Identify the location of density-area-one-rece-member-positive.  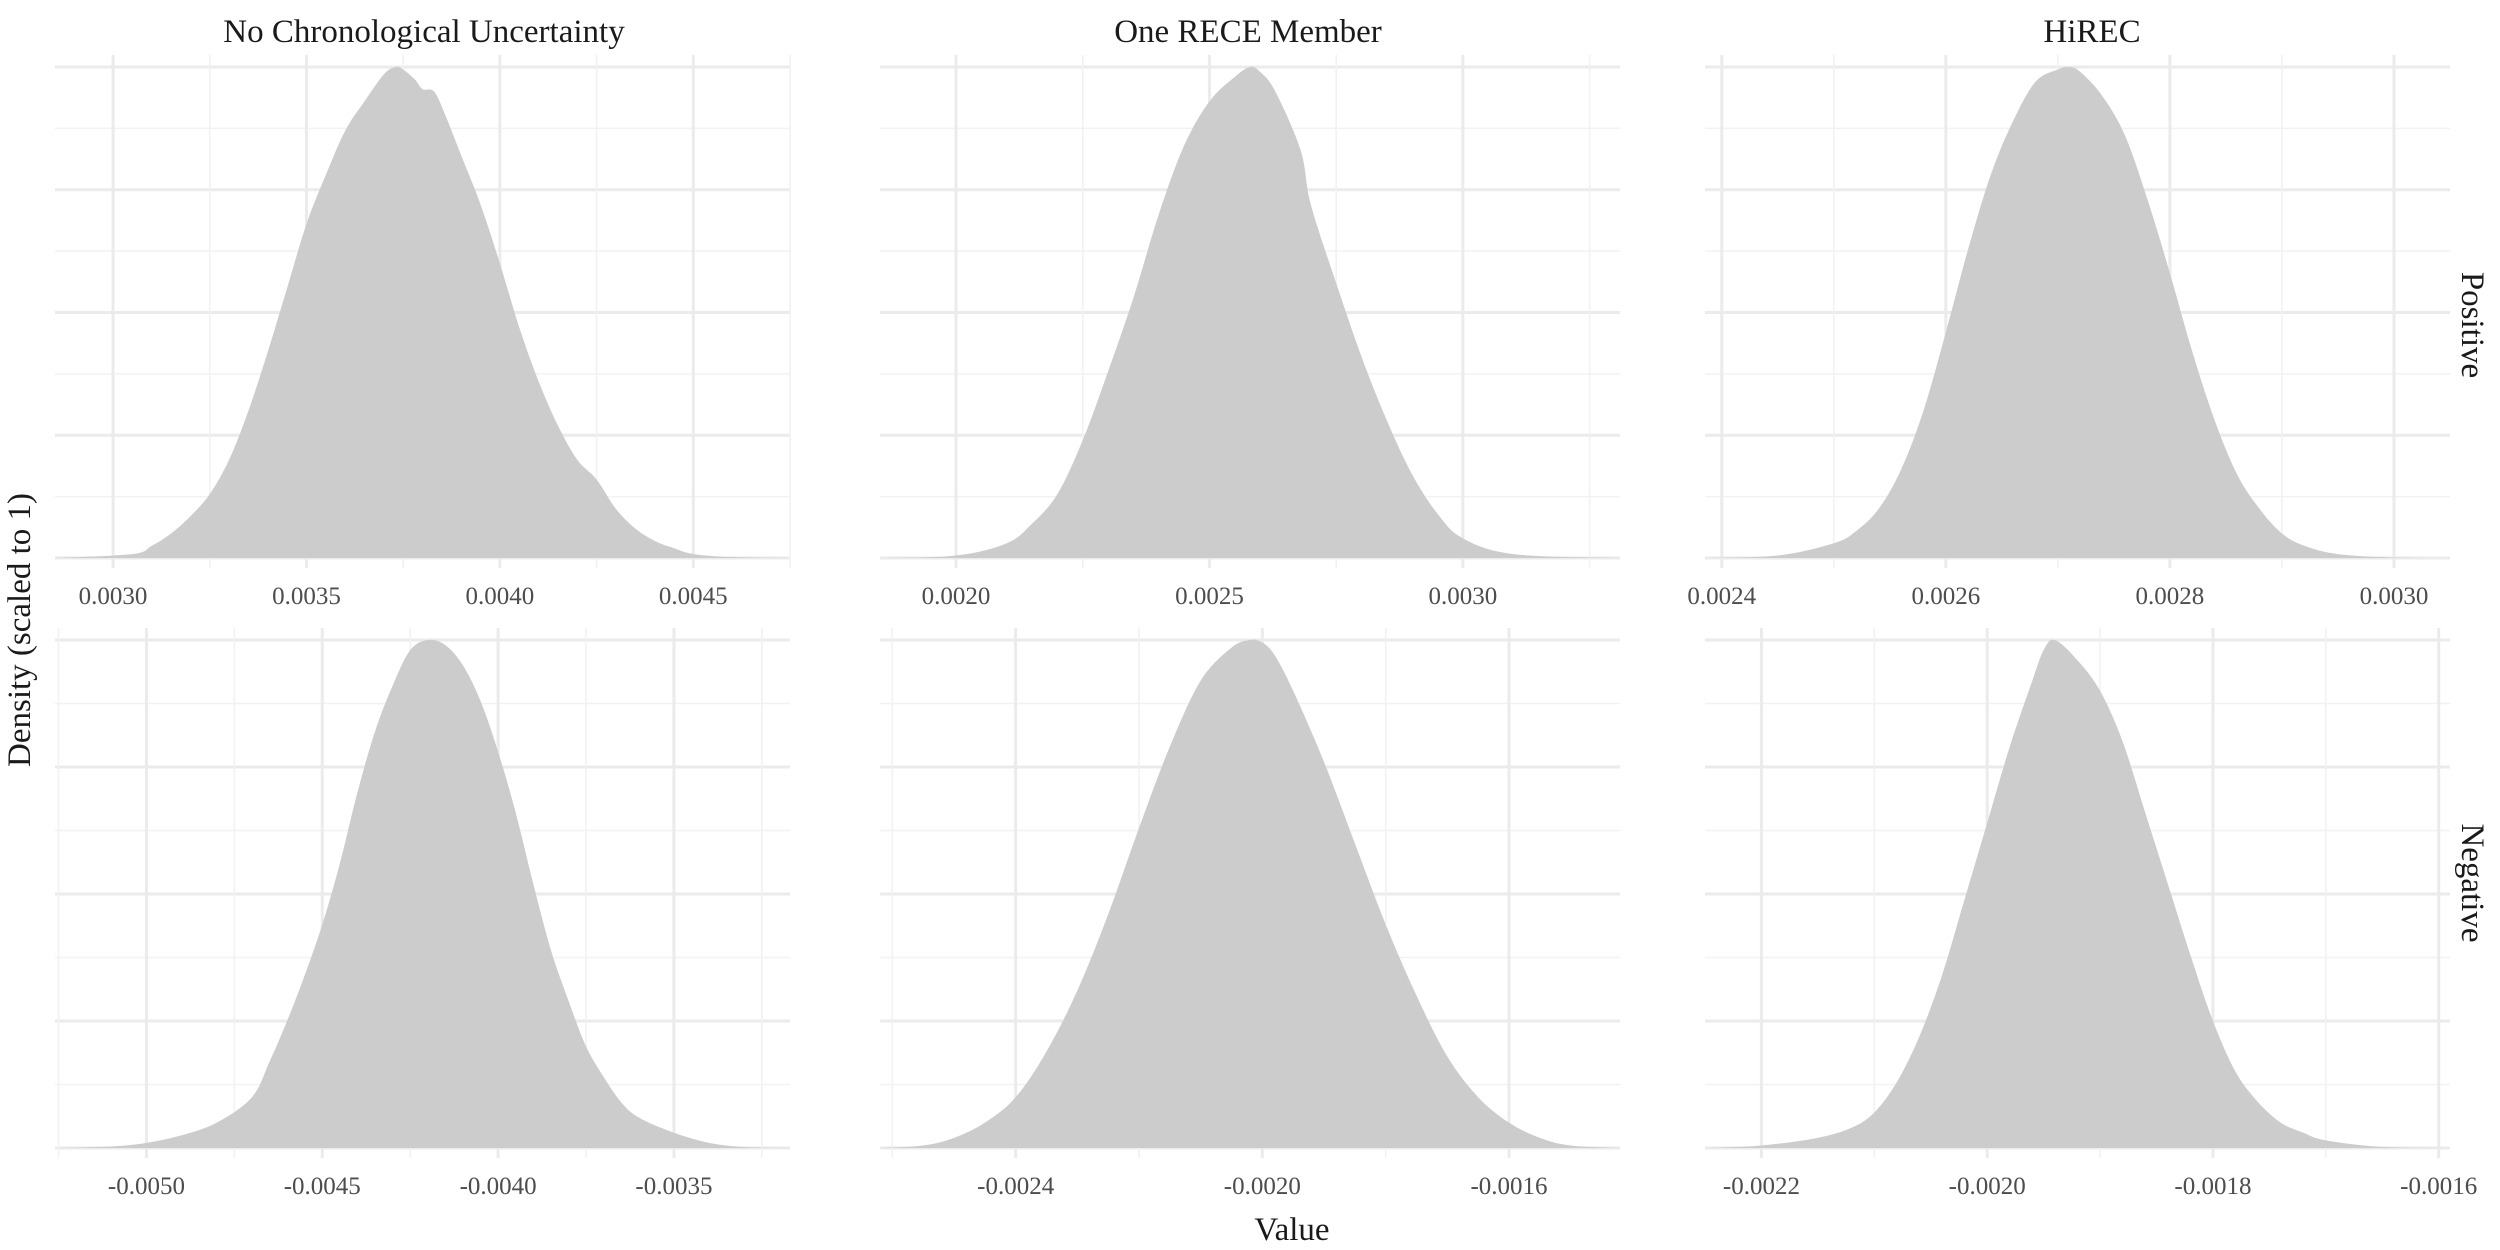
(1250, 312).